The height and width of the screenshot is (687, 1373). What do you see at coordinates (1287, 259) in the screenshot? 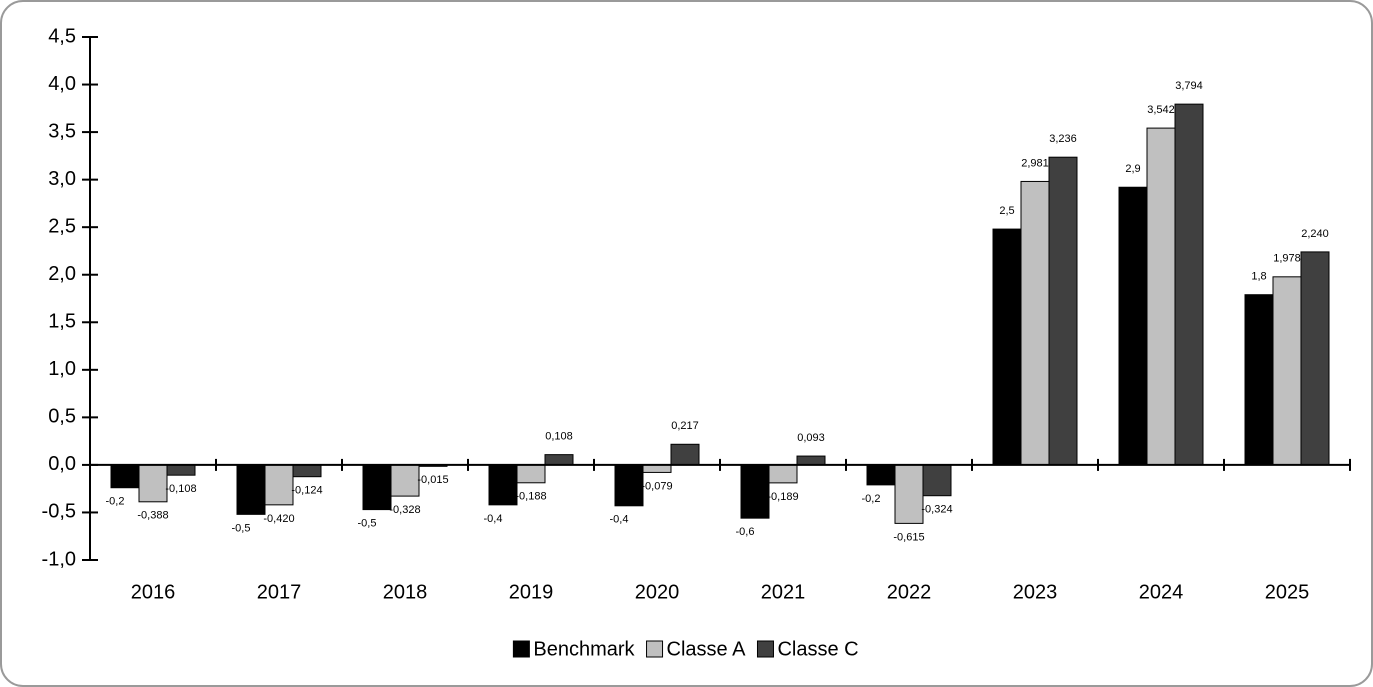
I see `value-label: 1,978` at bounding box center [1287, 259].